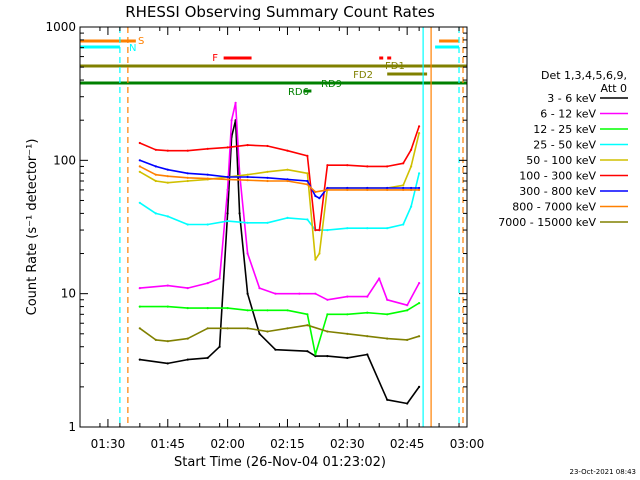  Describe the element at coordinates (141, 41) in the screenshot. I see `flag-label-s: S` at that location.